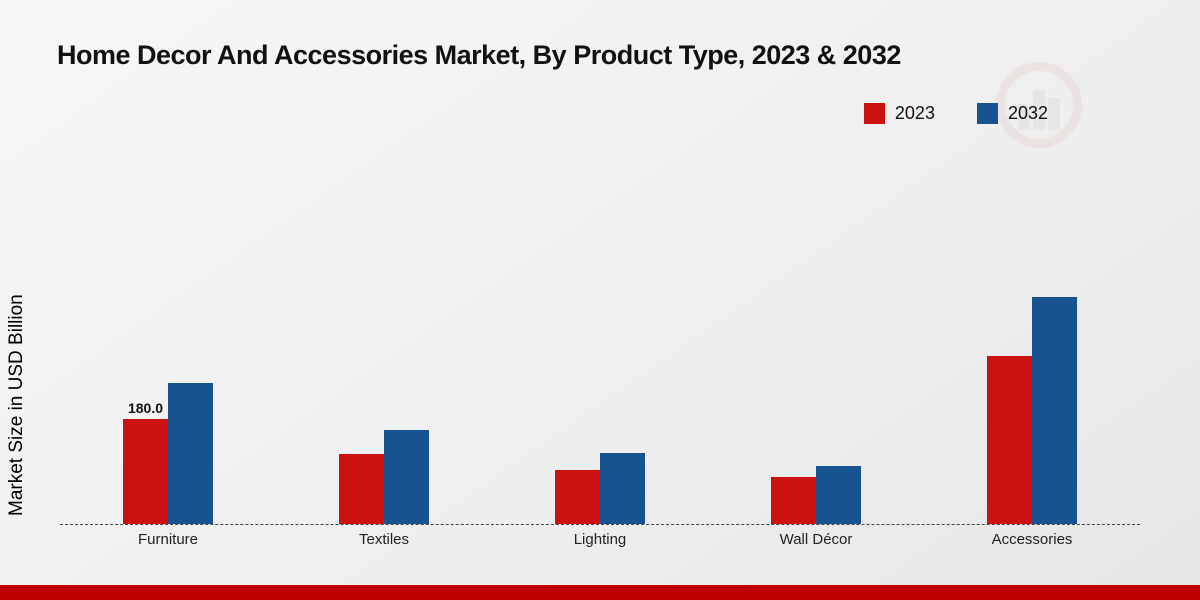 The height and width of the screenshot is (600, 1200). I want to click on bar-group-accessories, so click(1032, 410).